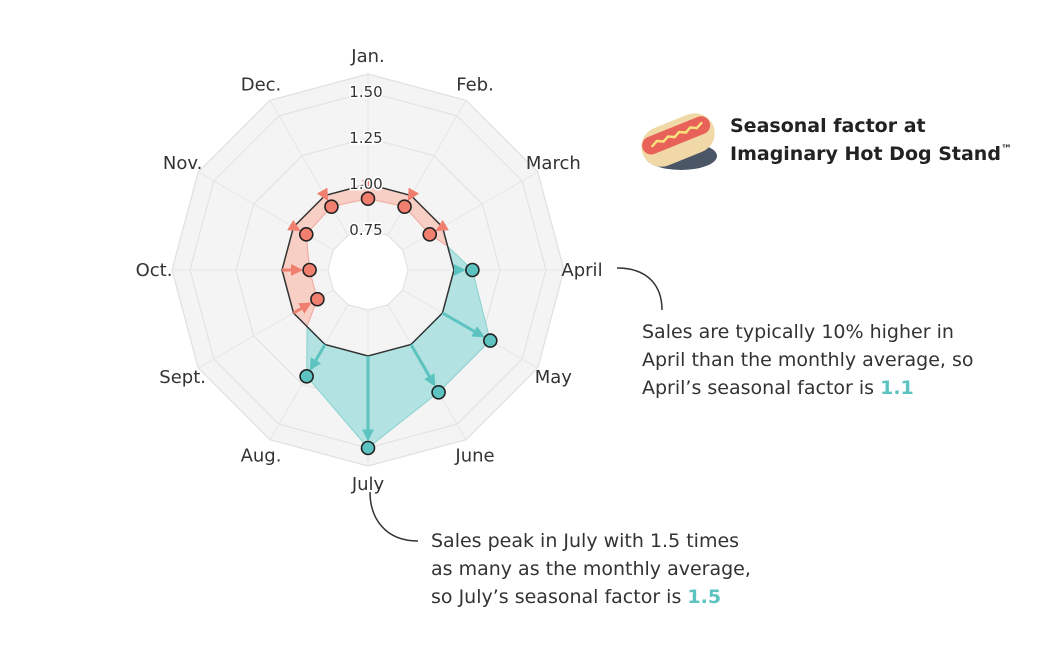  I want to click on month-label-march: March, so click(553, 163).